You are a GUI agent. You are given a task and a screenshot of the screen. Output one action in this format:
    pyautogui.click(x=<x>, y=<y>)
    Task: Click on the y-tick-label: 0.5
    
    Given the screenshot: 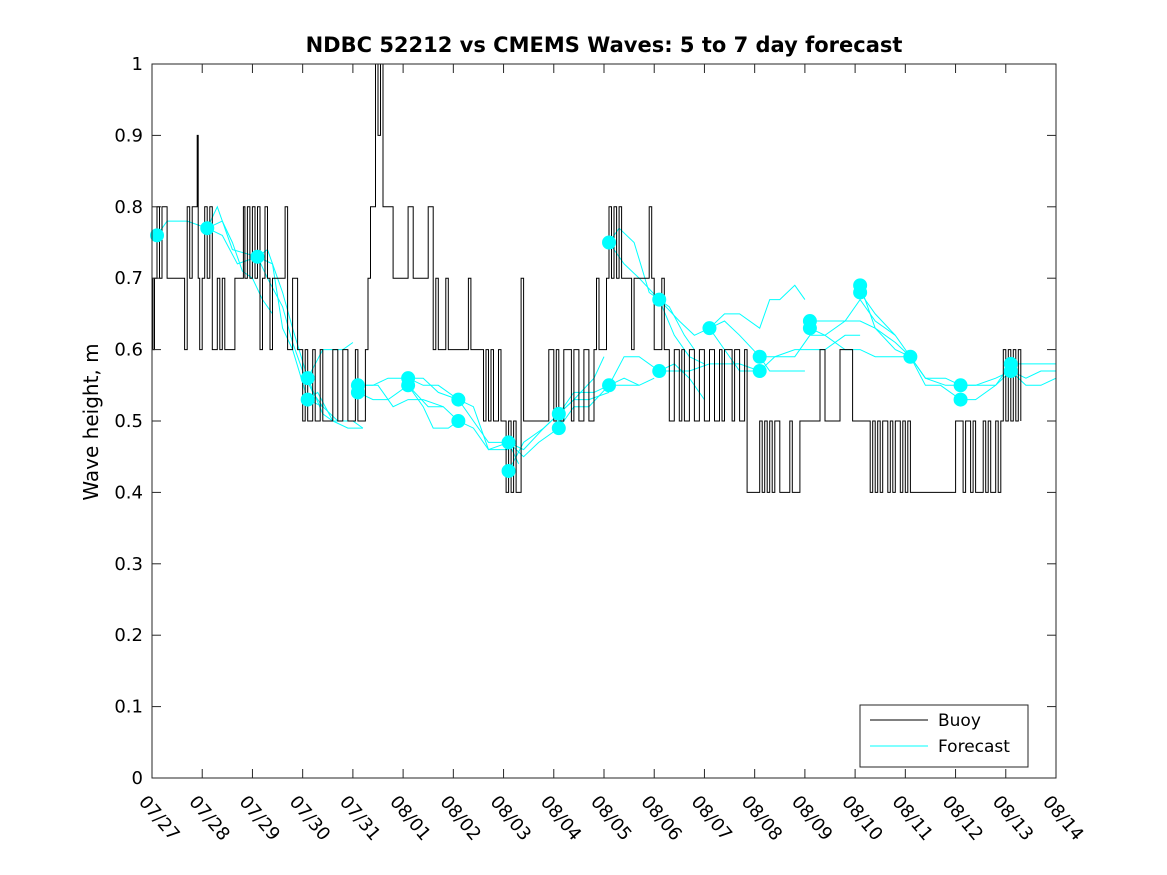 What is the action you would take?
    pyautogui.click(x=128, y=421)
    